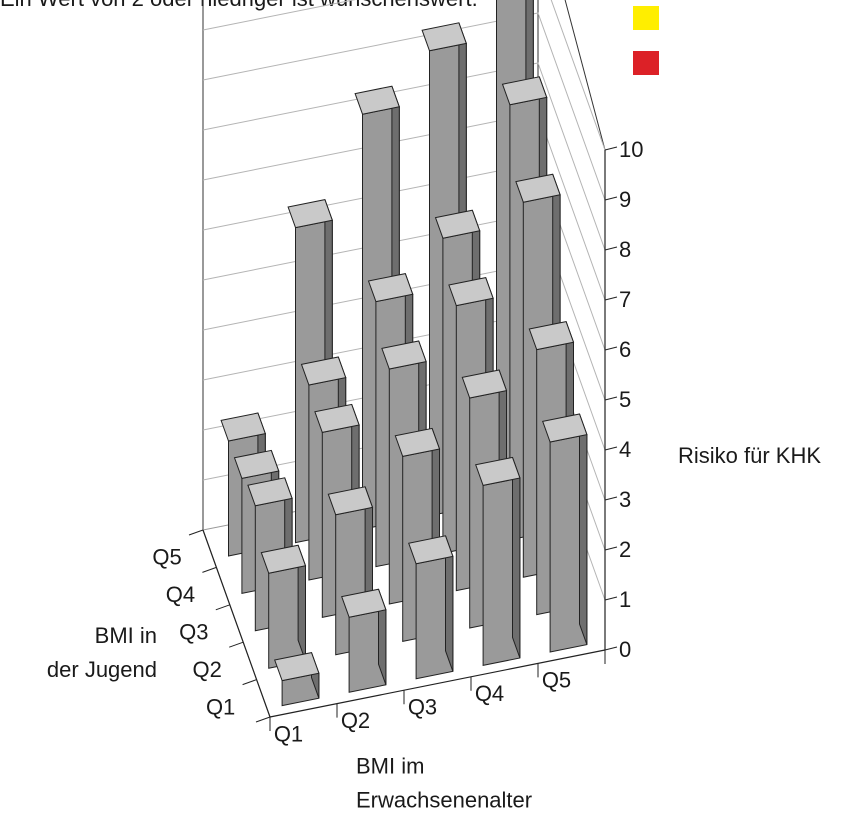 The height and width of the screenshot is (816, 859). What do you see at coordinates (585, 75) in the screenshot?
I see `side-wall-top-edge` at bounding box center [585, 75].